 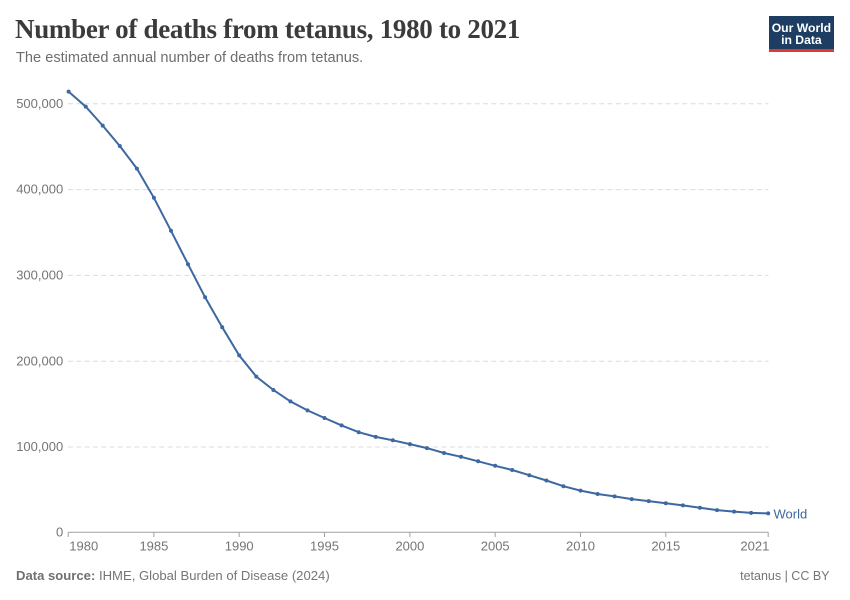 What do you see at coordinates (409, 545) in the screenshot?
I see `svg-text: 2000` at bounding box center [409, 545].